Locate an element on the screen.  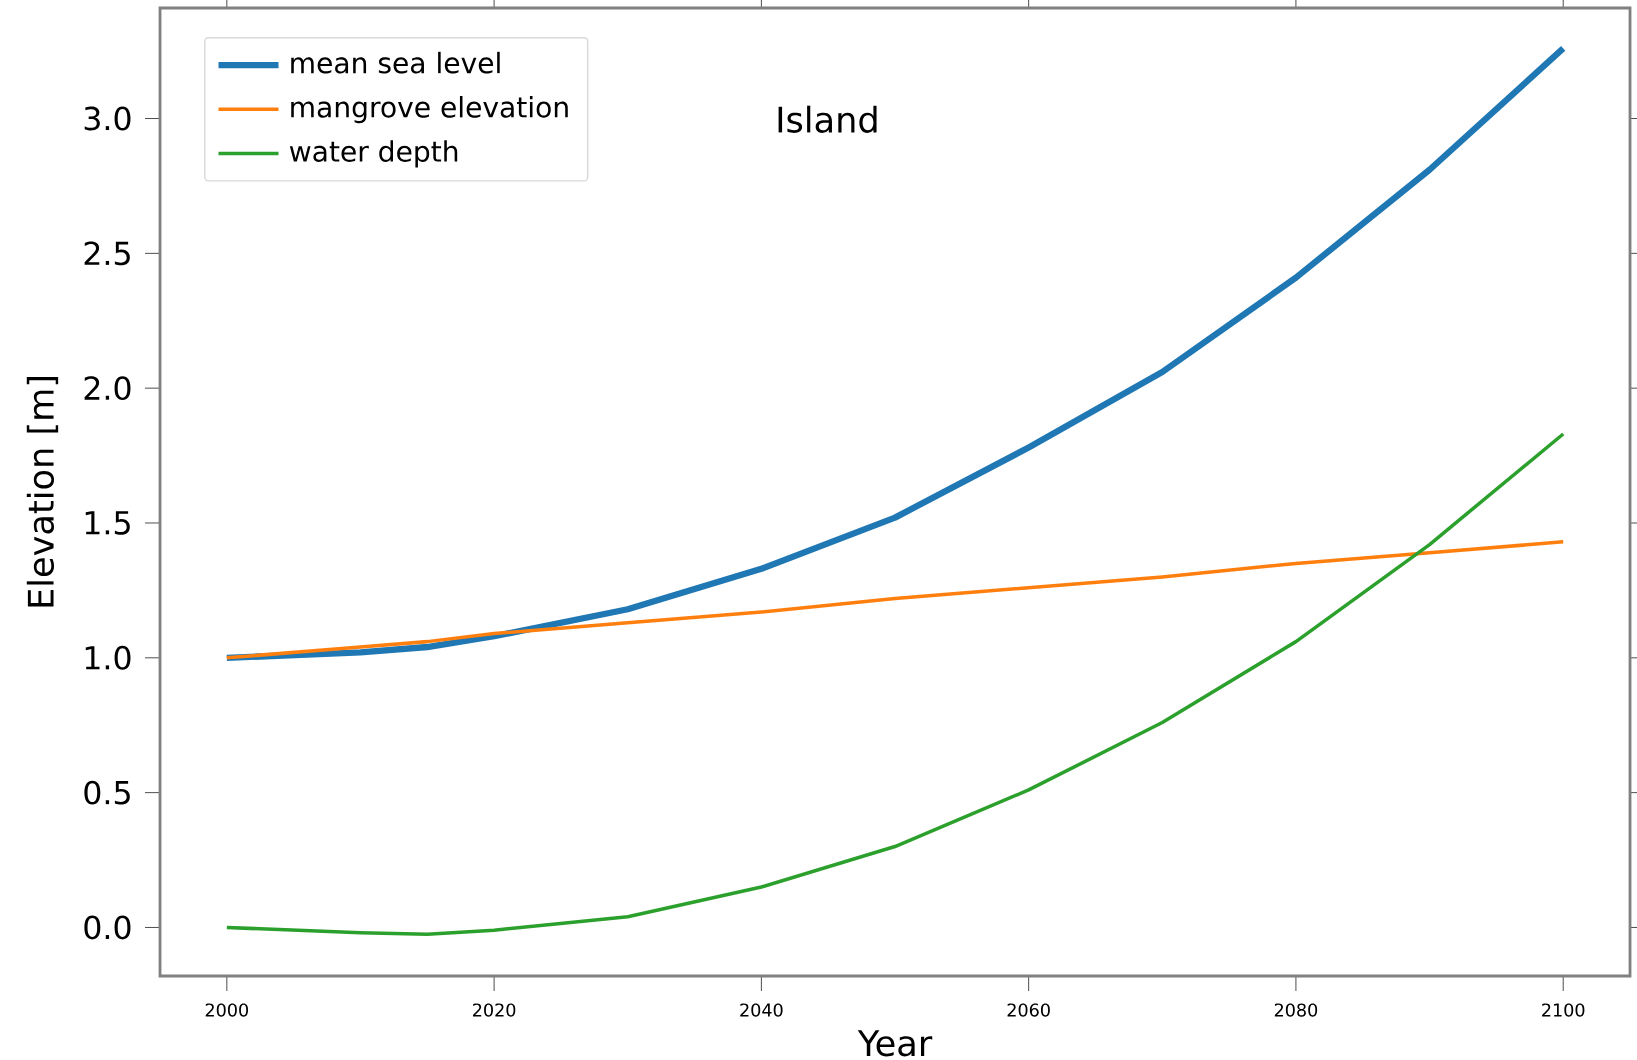
y-tick-label: 2.5 is located at coordinates (107, 253).